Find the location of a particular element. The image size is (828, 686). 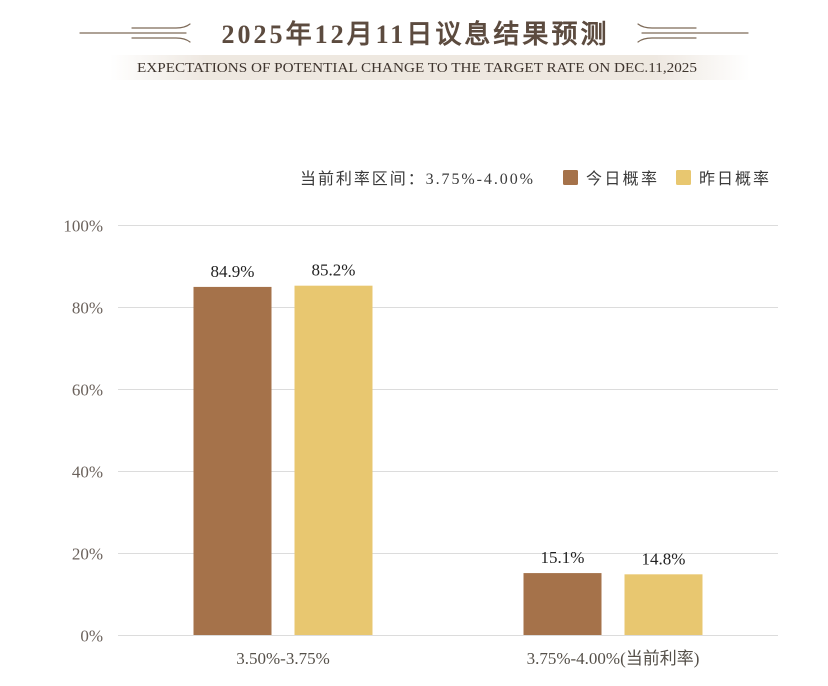

x-axis-labels: 3.50%-3.75% 3.75%-4.00%(当前利率) is located at coordinates (467, 658).